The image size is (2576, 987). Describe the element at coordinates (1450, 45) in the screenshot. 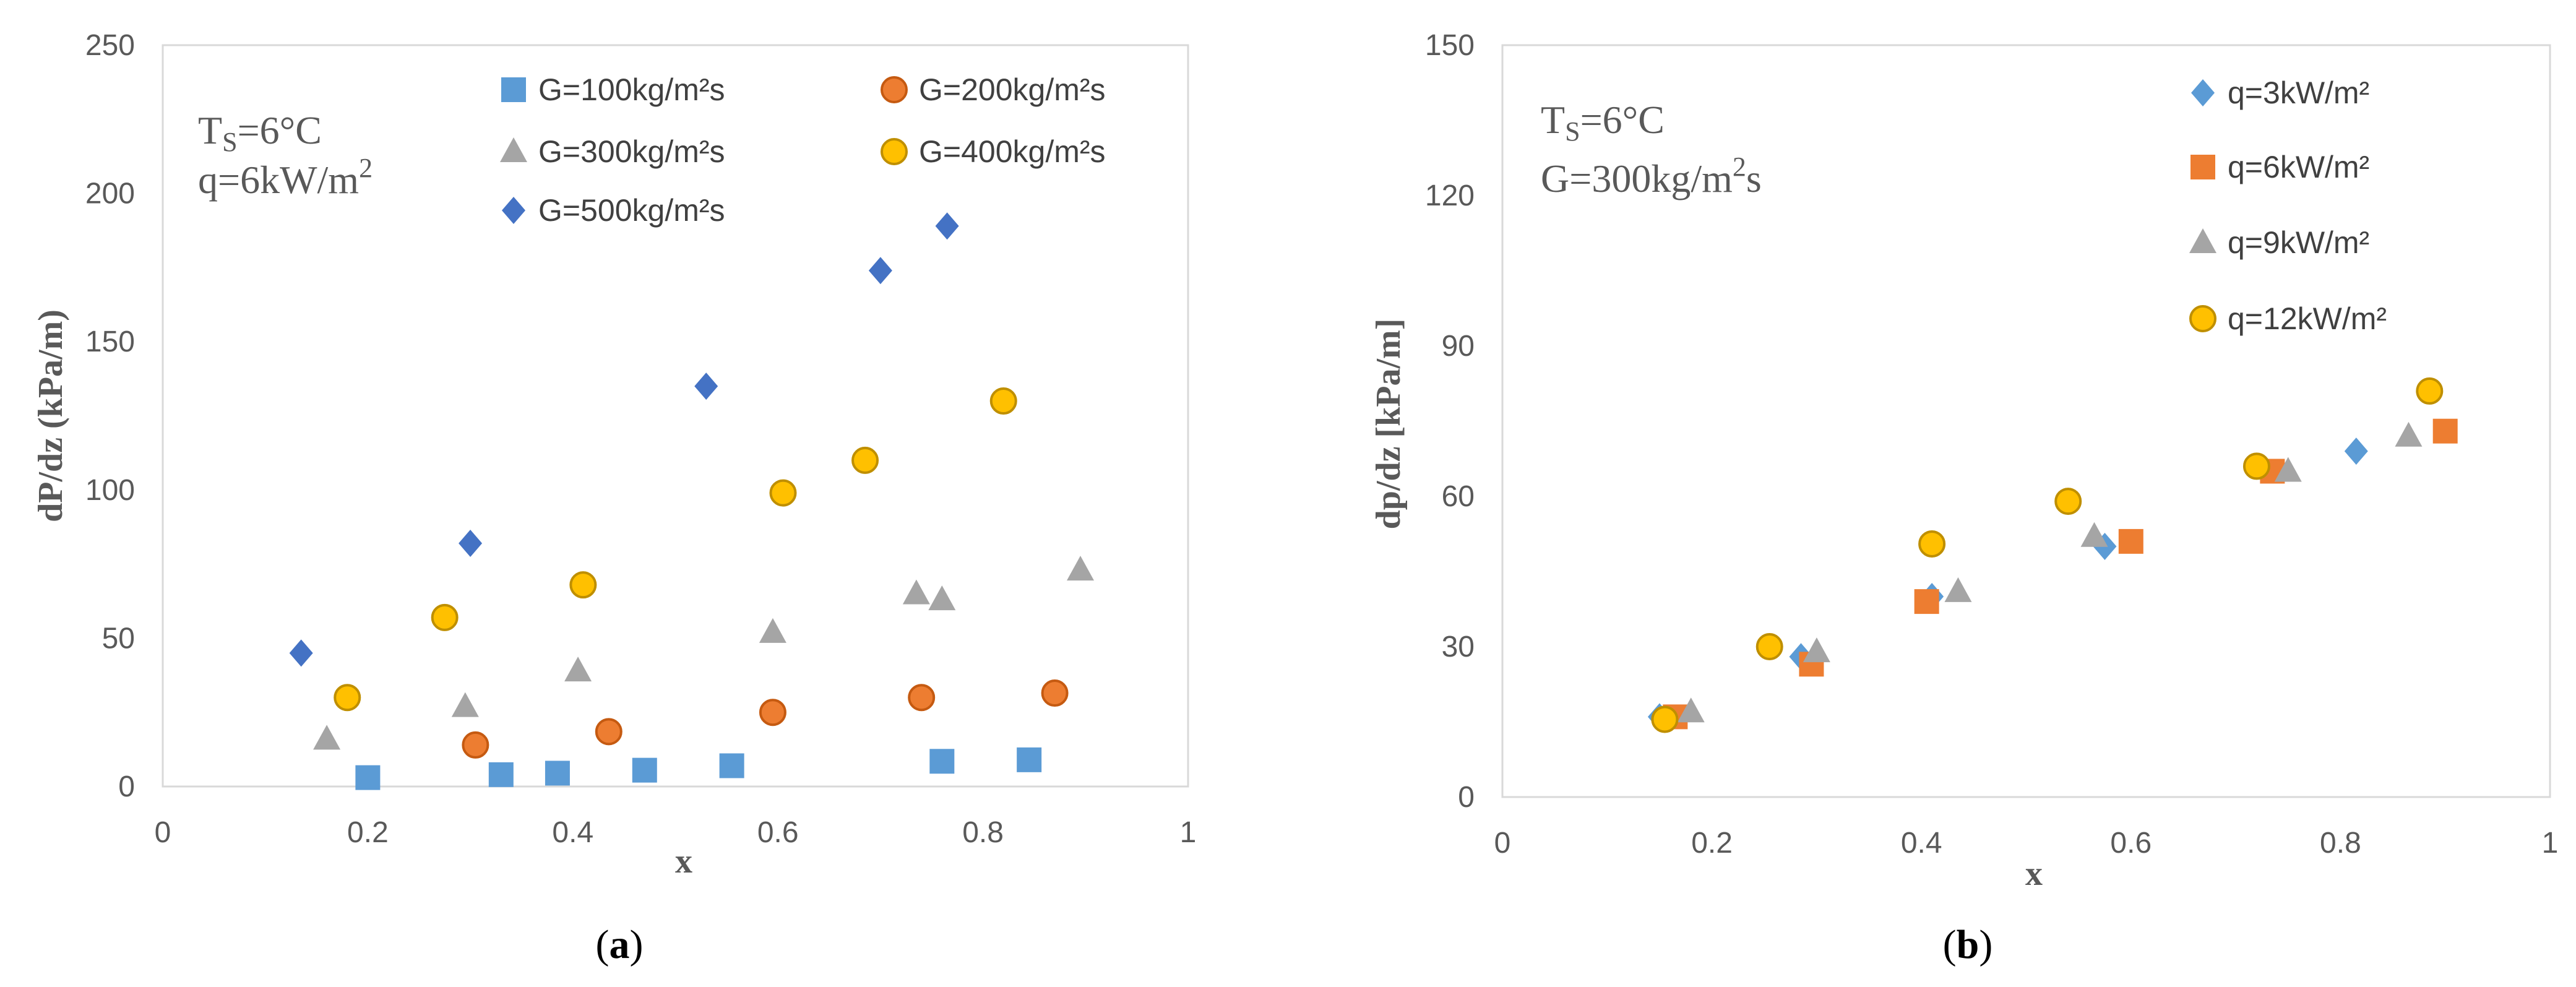

I see `chart-b-ytick-label: 150` at that location.